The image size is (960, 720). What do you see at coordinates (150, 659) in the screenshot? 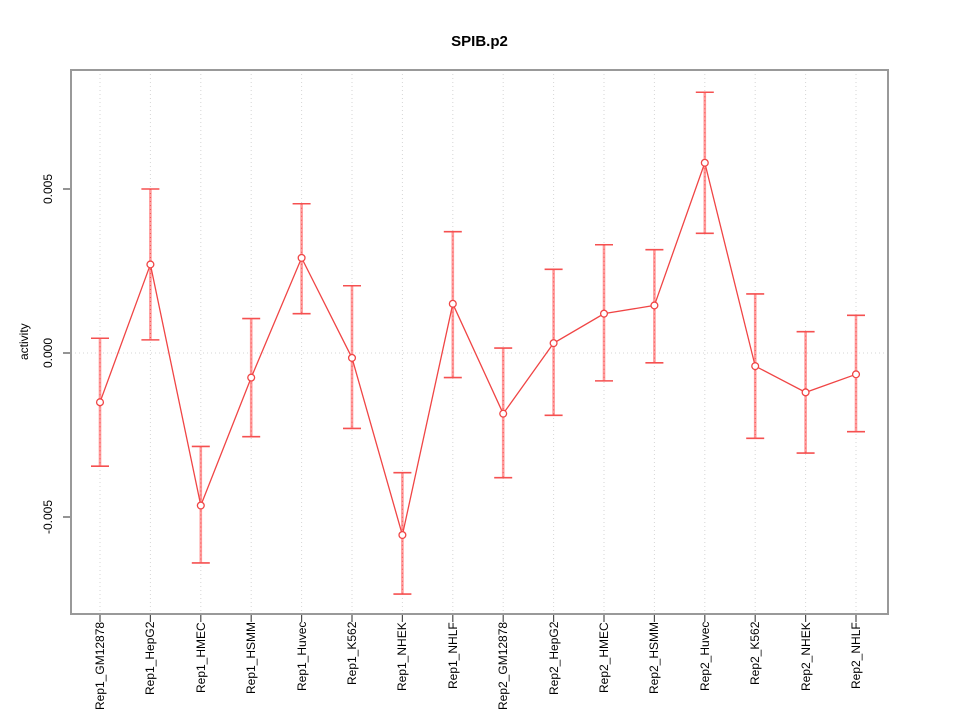
I see `x-tick-label-Rep1_HepG2: Rep1_HepG2` at bounding box center [150, 659].